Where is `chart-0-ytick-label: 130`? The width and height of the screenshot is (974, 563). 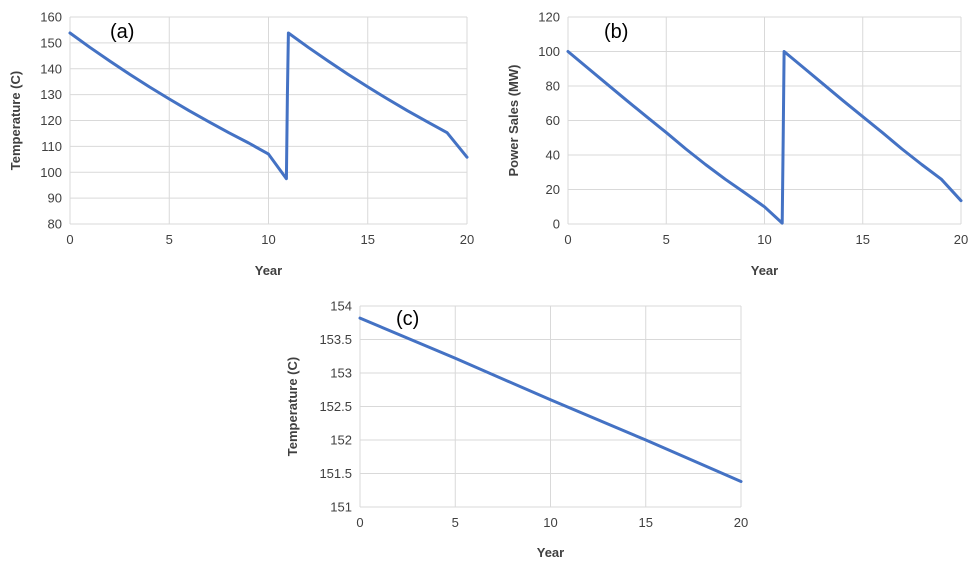 chart-0-ytick-label: 130 is located at coordinates (51, 94).